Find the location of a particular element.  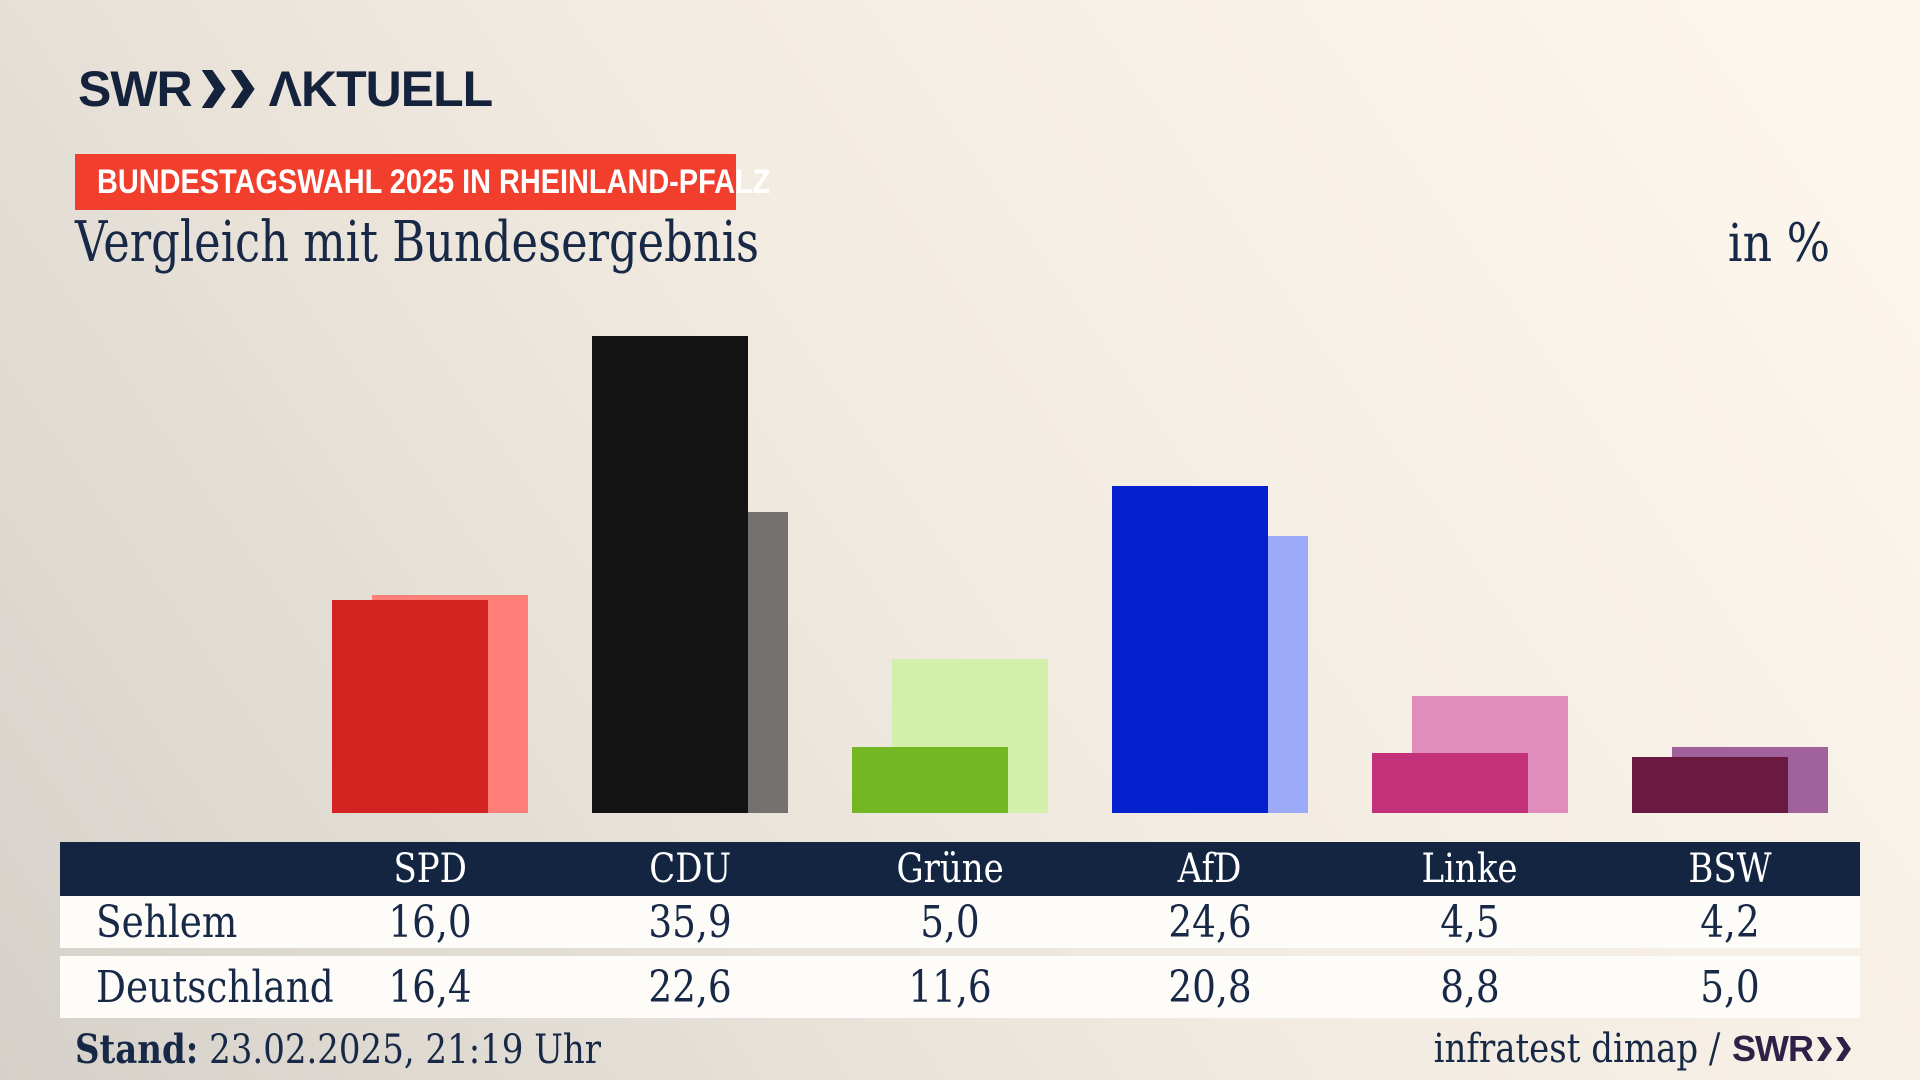

election-badge-label: BUNDESTAGSWAHL 2025 IN RHEINLAND-PFALZ is located at coordinates (434, 181).